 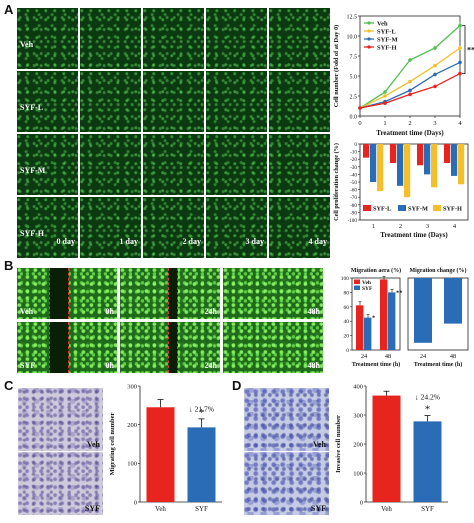 I want to click on scratch-image: 24h, so click(x=170, y=293).